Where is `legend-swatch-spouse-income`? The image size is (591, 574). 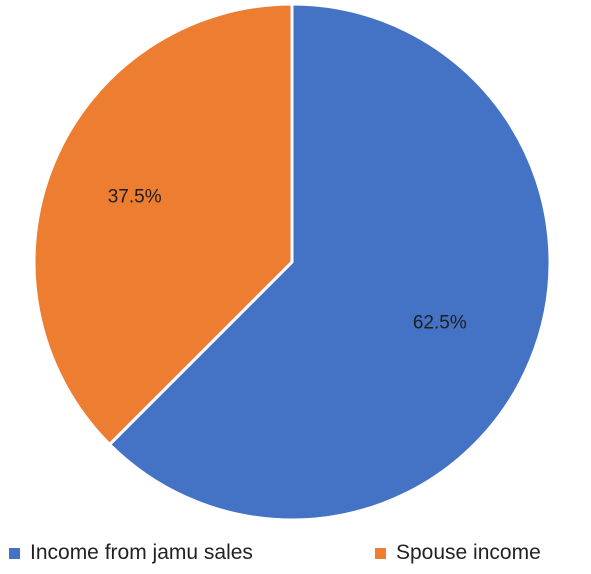
legend-swatch-spouse-income is located at coordinates (380, 553).